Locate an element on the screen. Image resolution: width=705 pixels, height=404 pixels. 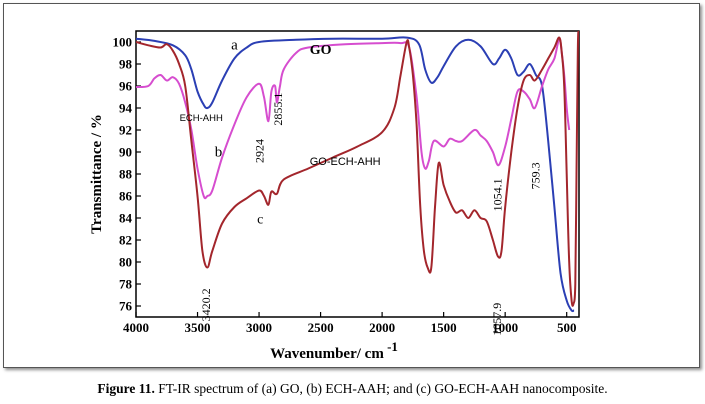
y-tick-label-94: 94 is located at coordinates (126, 108).